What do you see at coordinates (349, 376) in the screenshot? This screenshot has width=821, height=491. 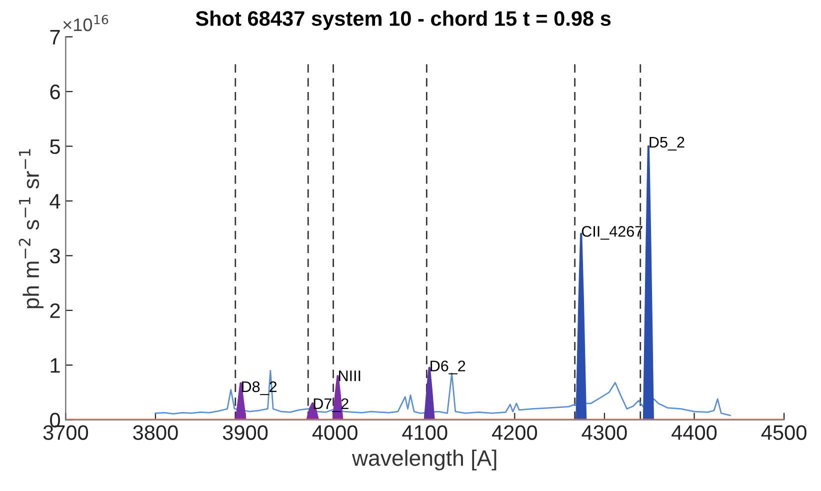 I see `annotation: NIII` at bounding box center [349, 376].